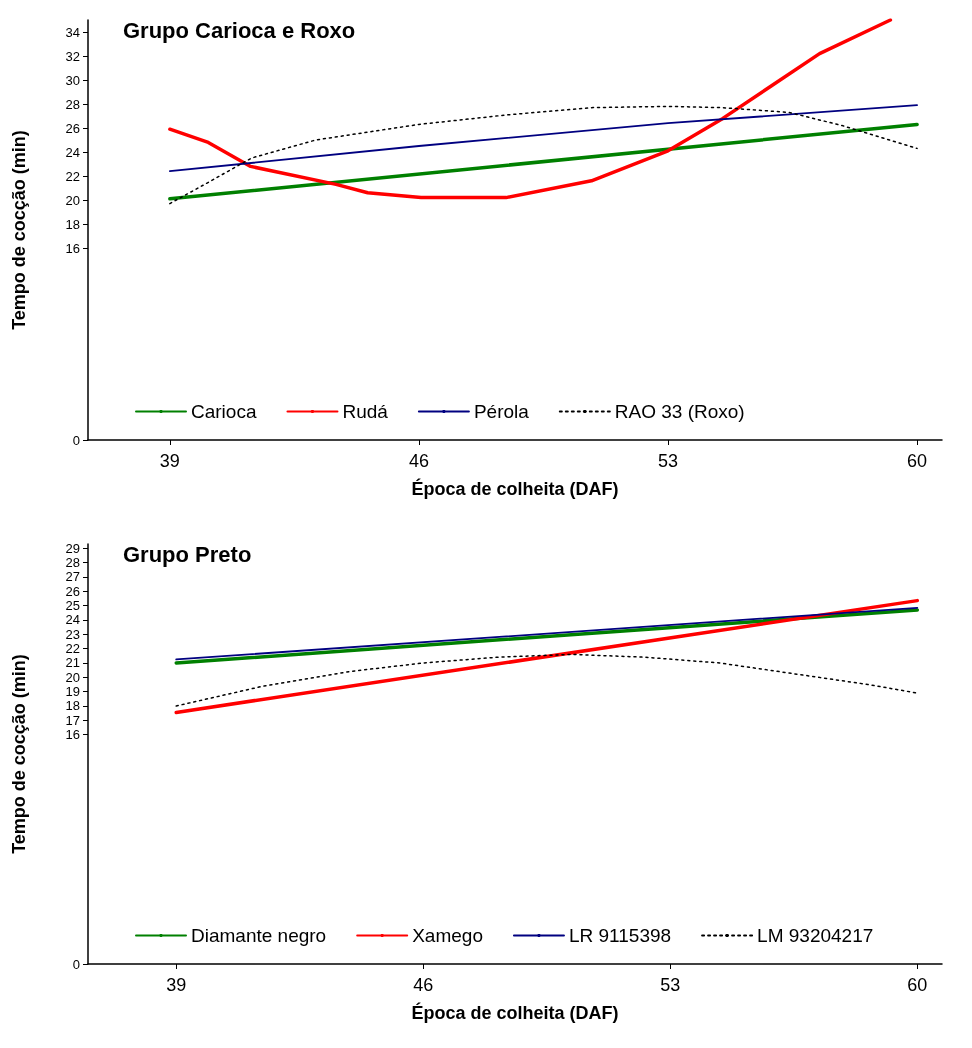 The width and height of the screenshot is (972, 1048). Describe the element at coordinates (259, 935) in the screenshot. I see `legend-label: Diamante negro` at that location.